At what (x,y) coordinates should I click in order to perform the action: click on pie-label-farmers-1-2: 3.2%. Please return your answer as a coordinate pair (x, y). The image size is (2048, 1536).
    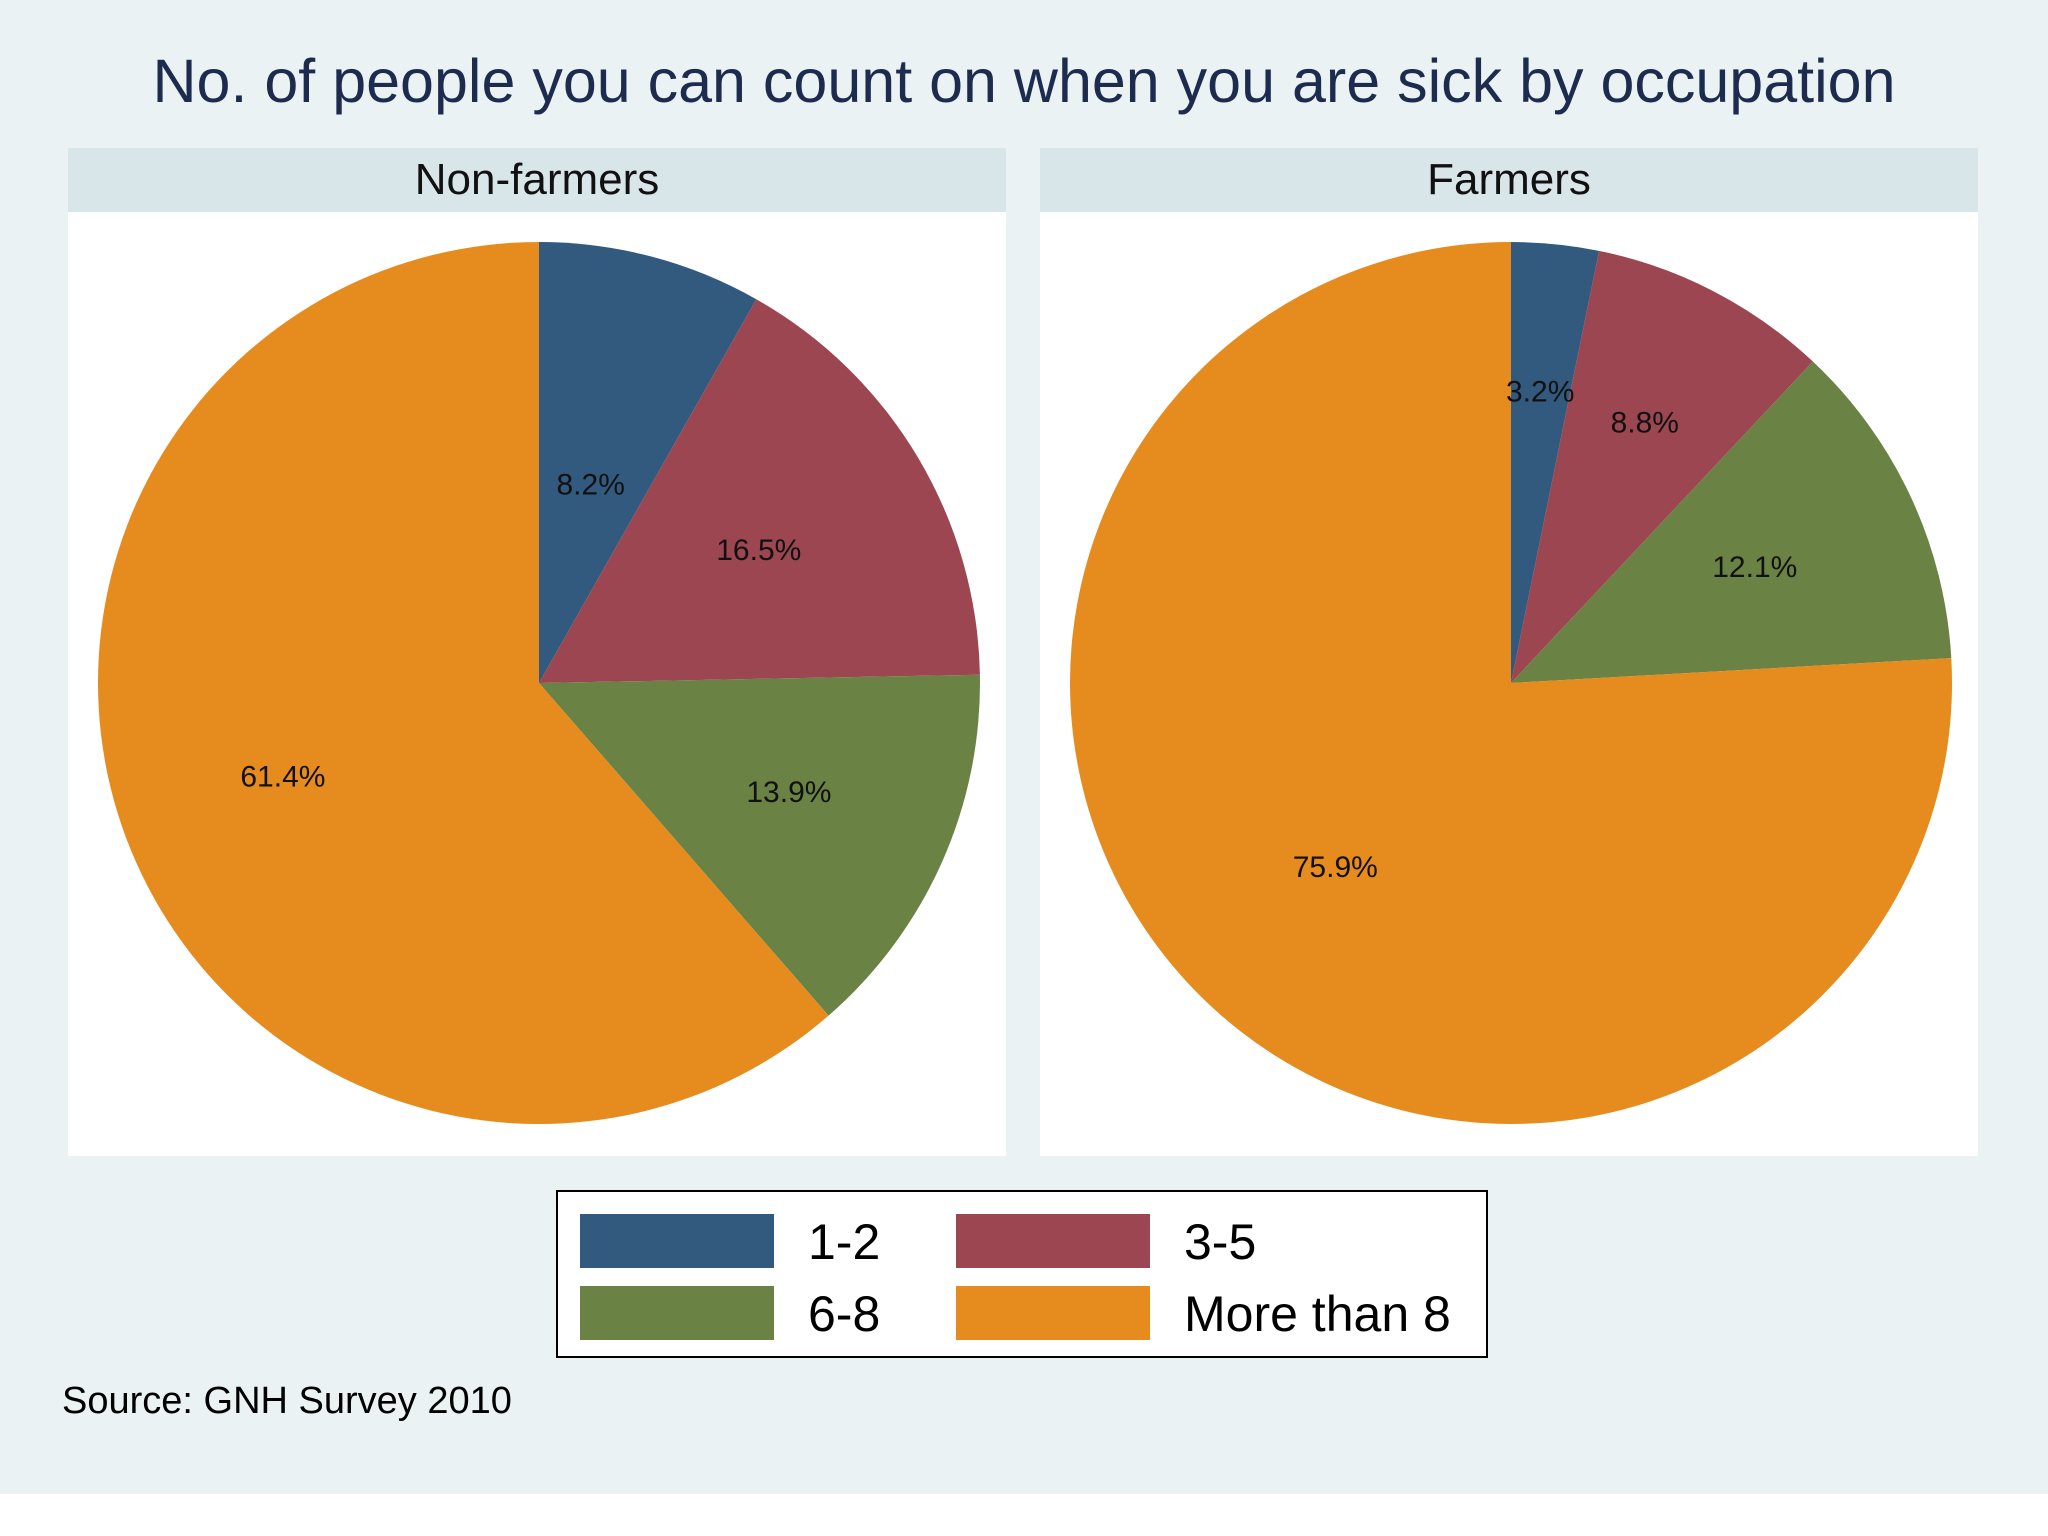
    Looking at the image, I should click on (1540, 391).